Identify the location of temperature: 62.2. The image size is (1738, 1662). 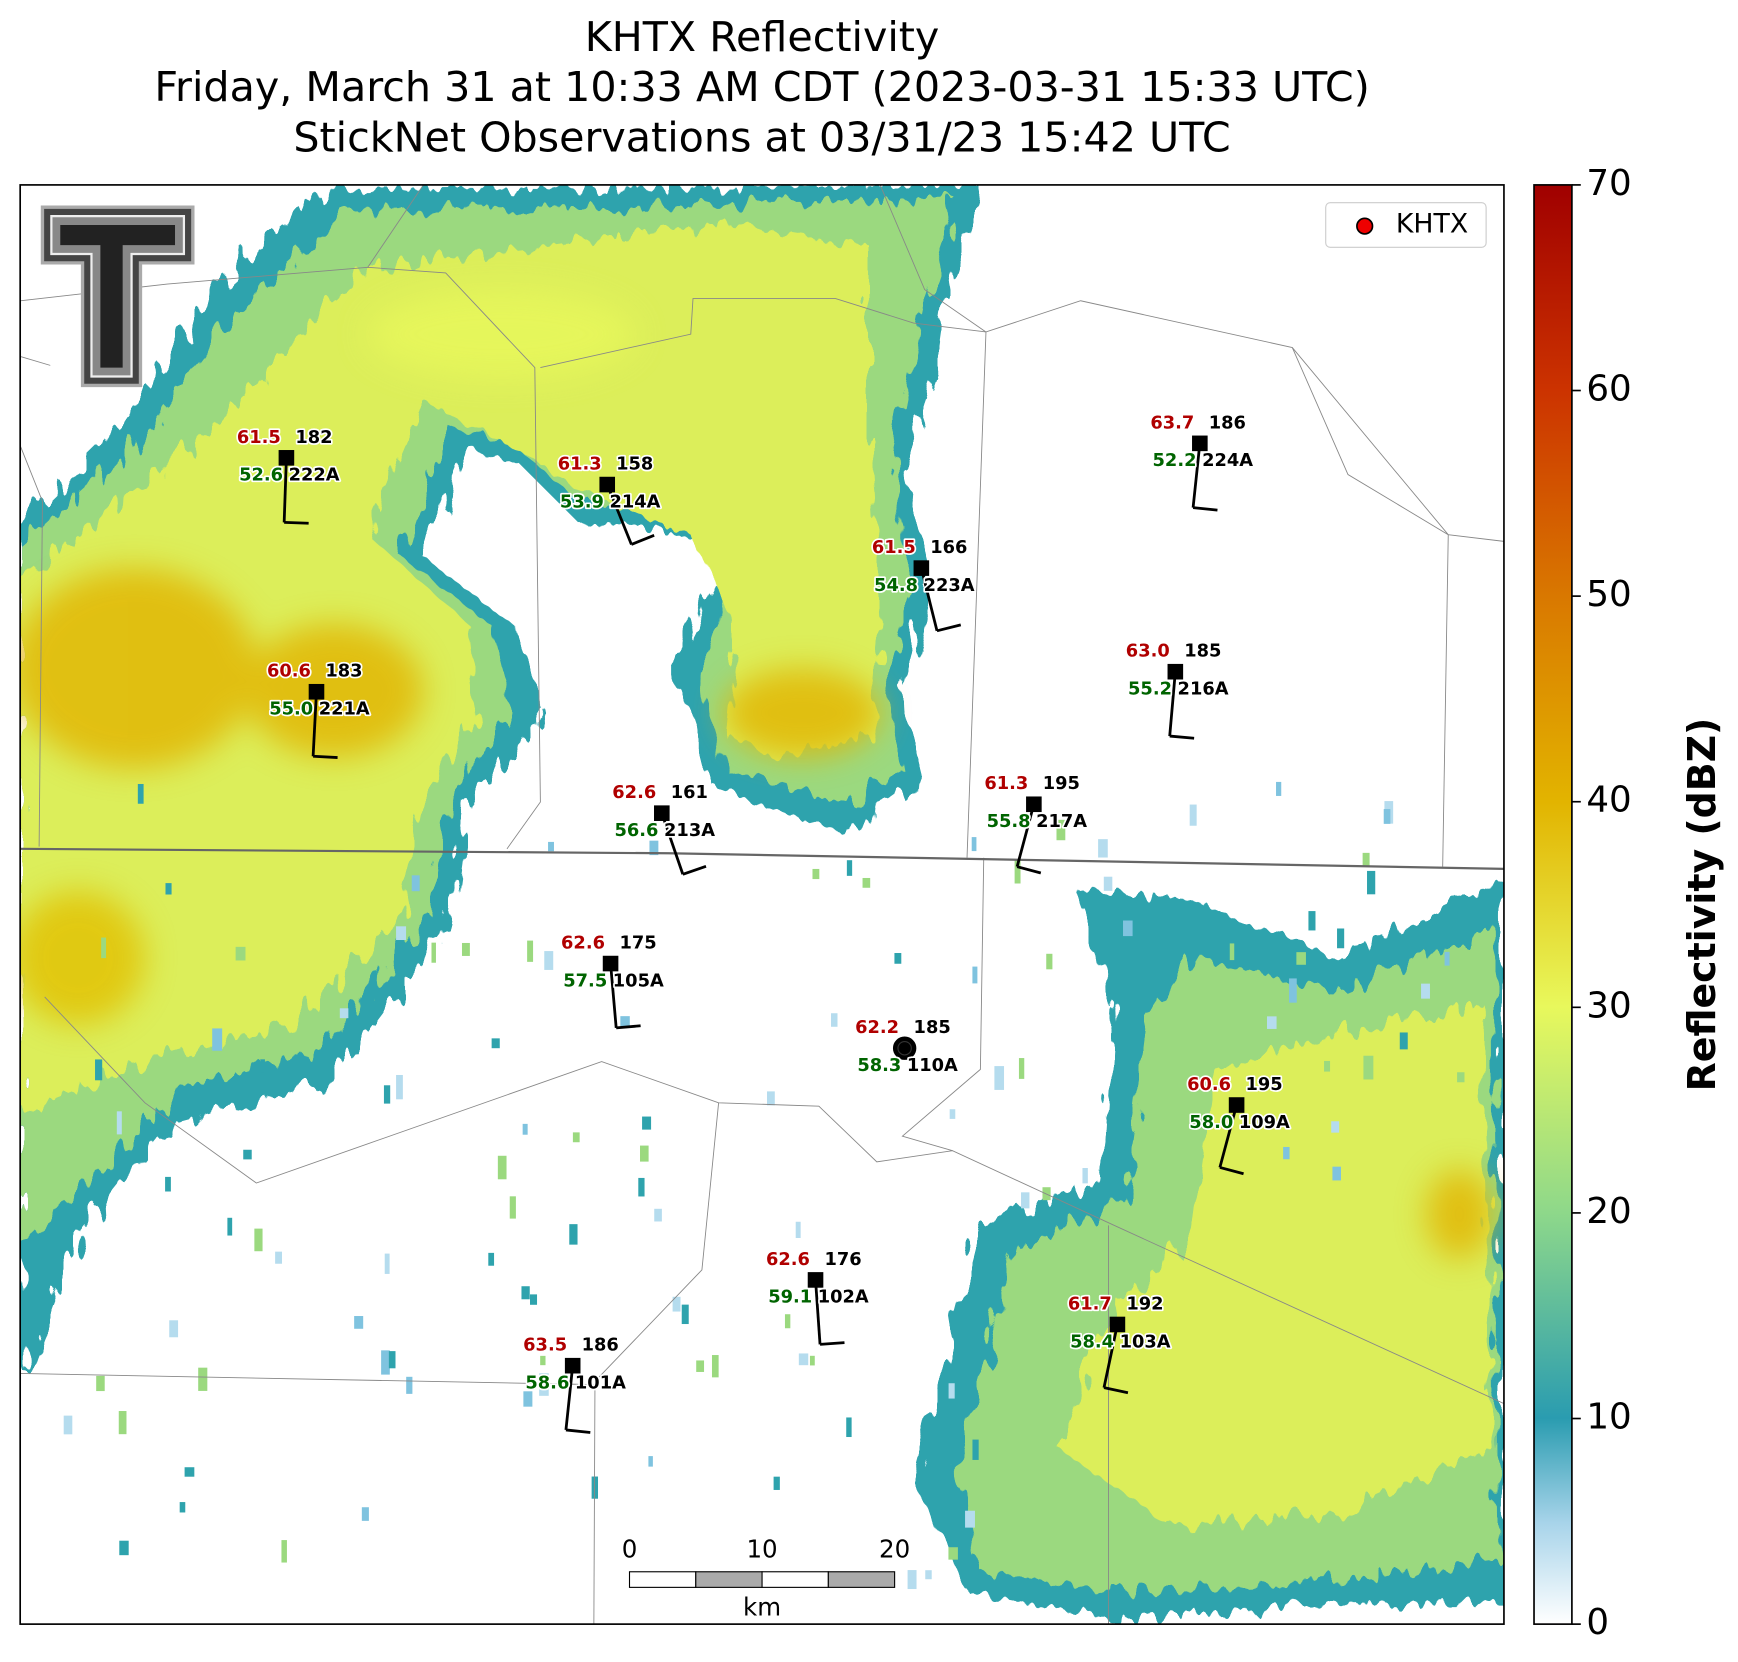
(877, 1027).